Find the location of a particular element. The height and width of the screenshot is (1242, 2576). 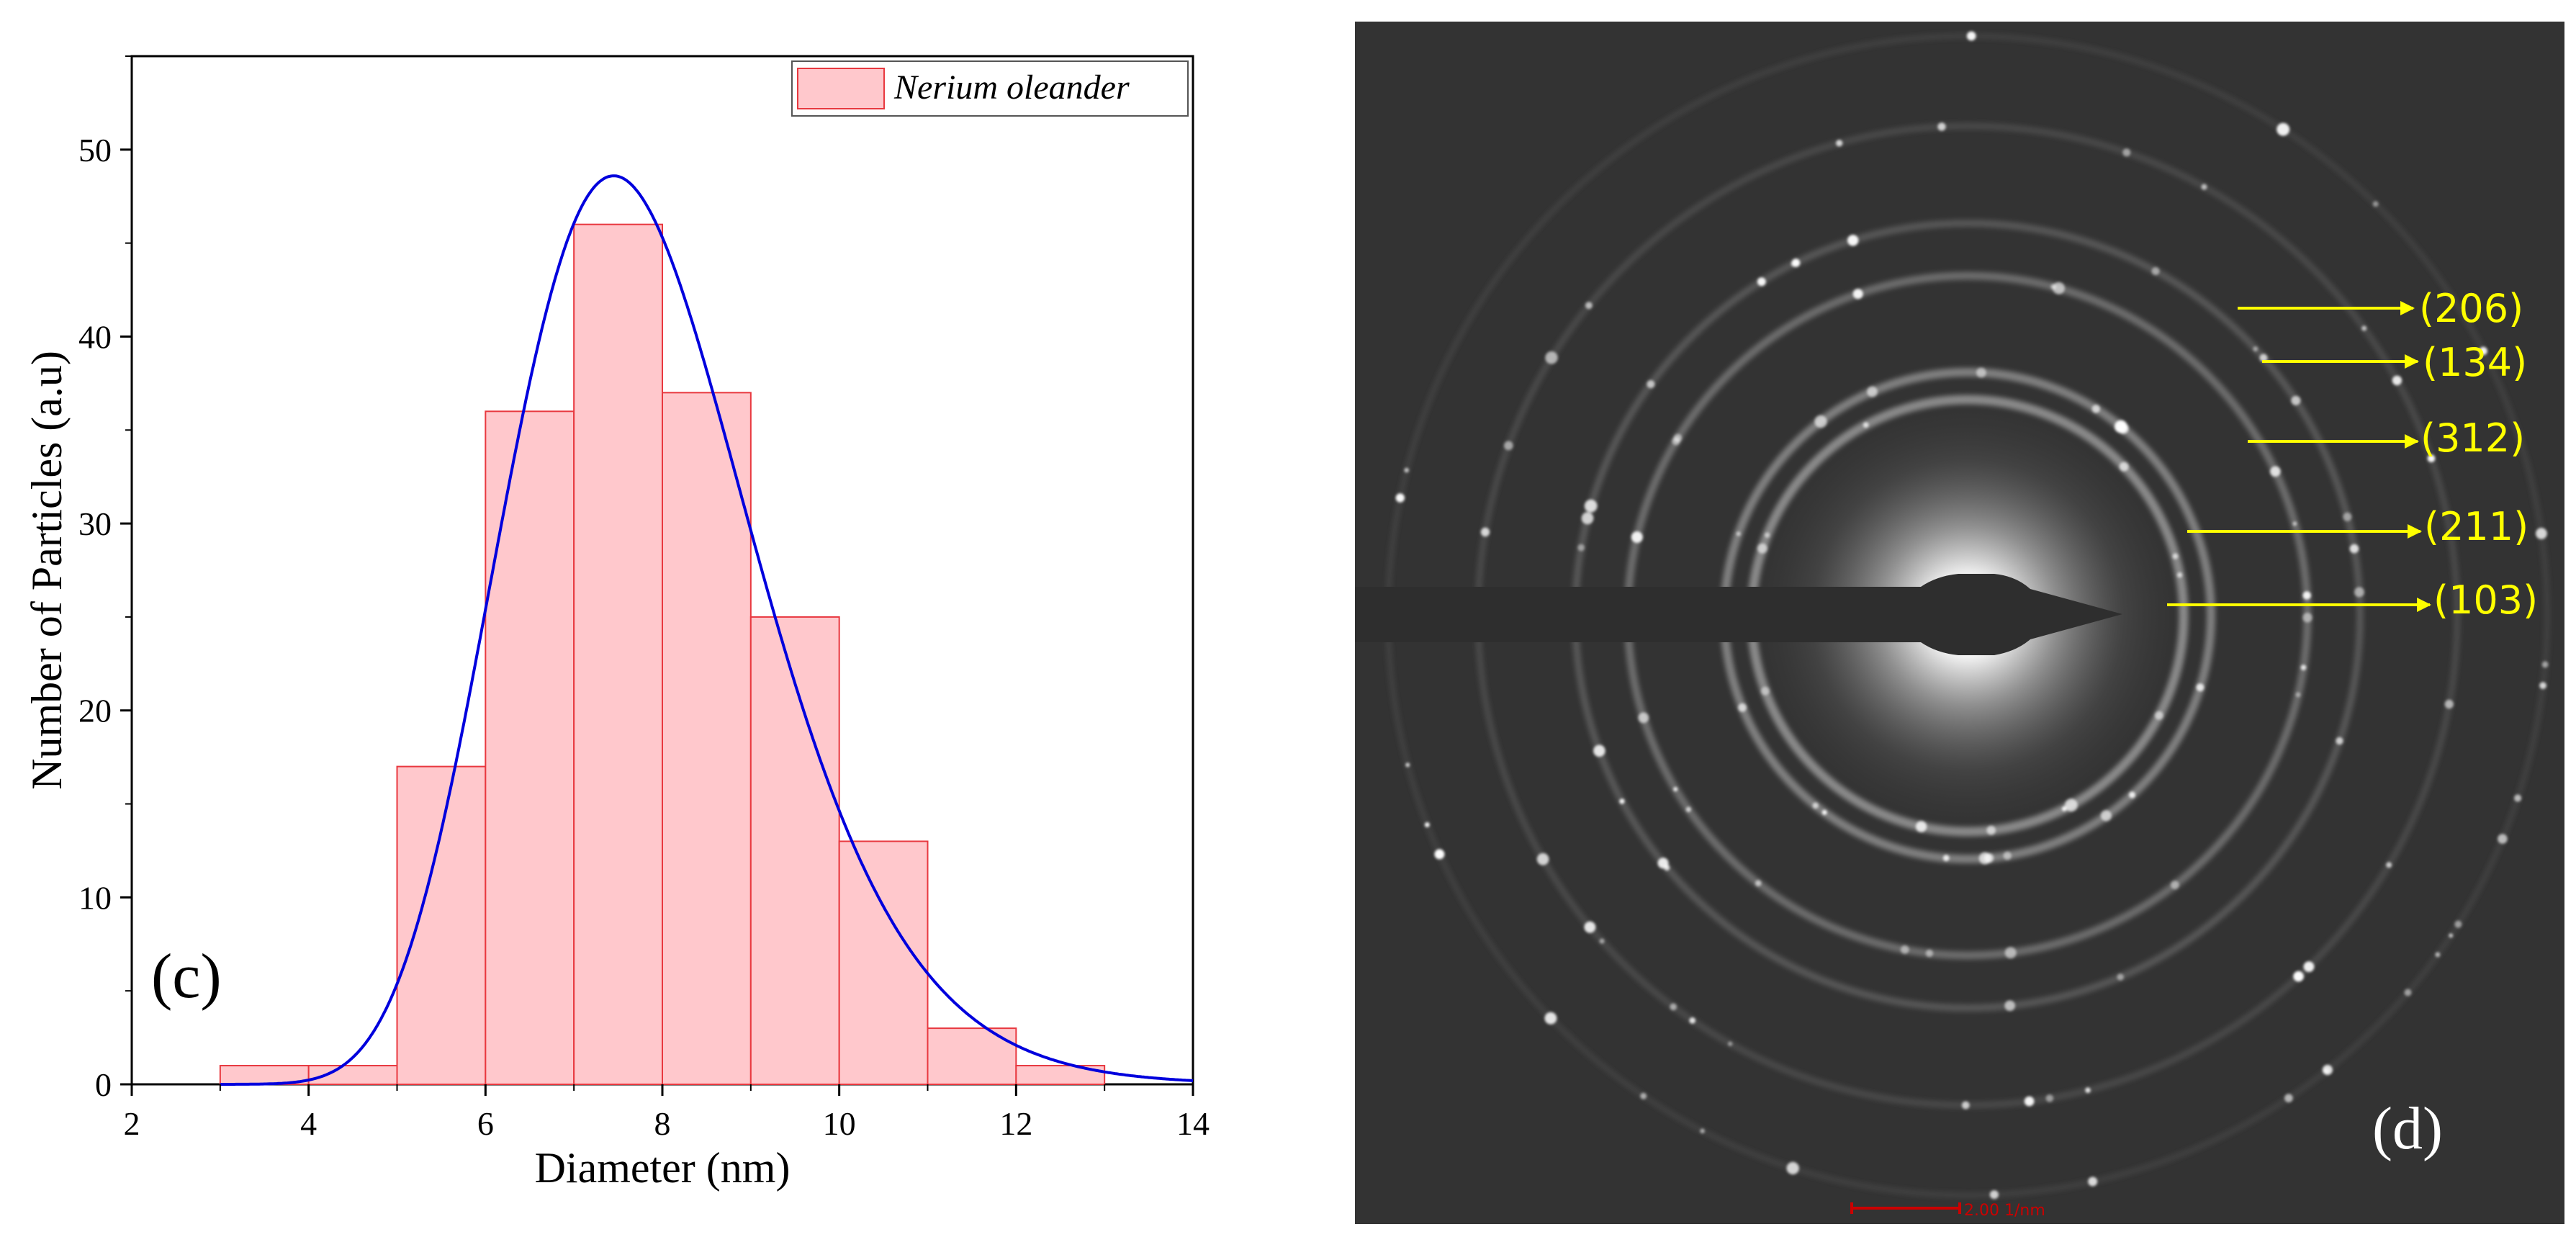

y-tick-label: 10 is located at coordinates (95, 897).